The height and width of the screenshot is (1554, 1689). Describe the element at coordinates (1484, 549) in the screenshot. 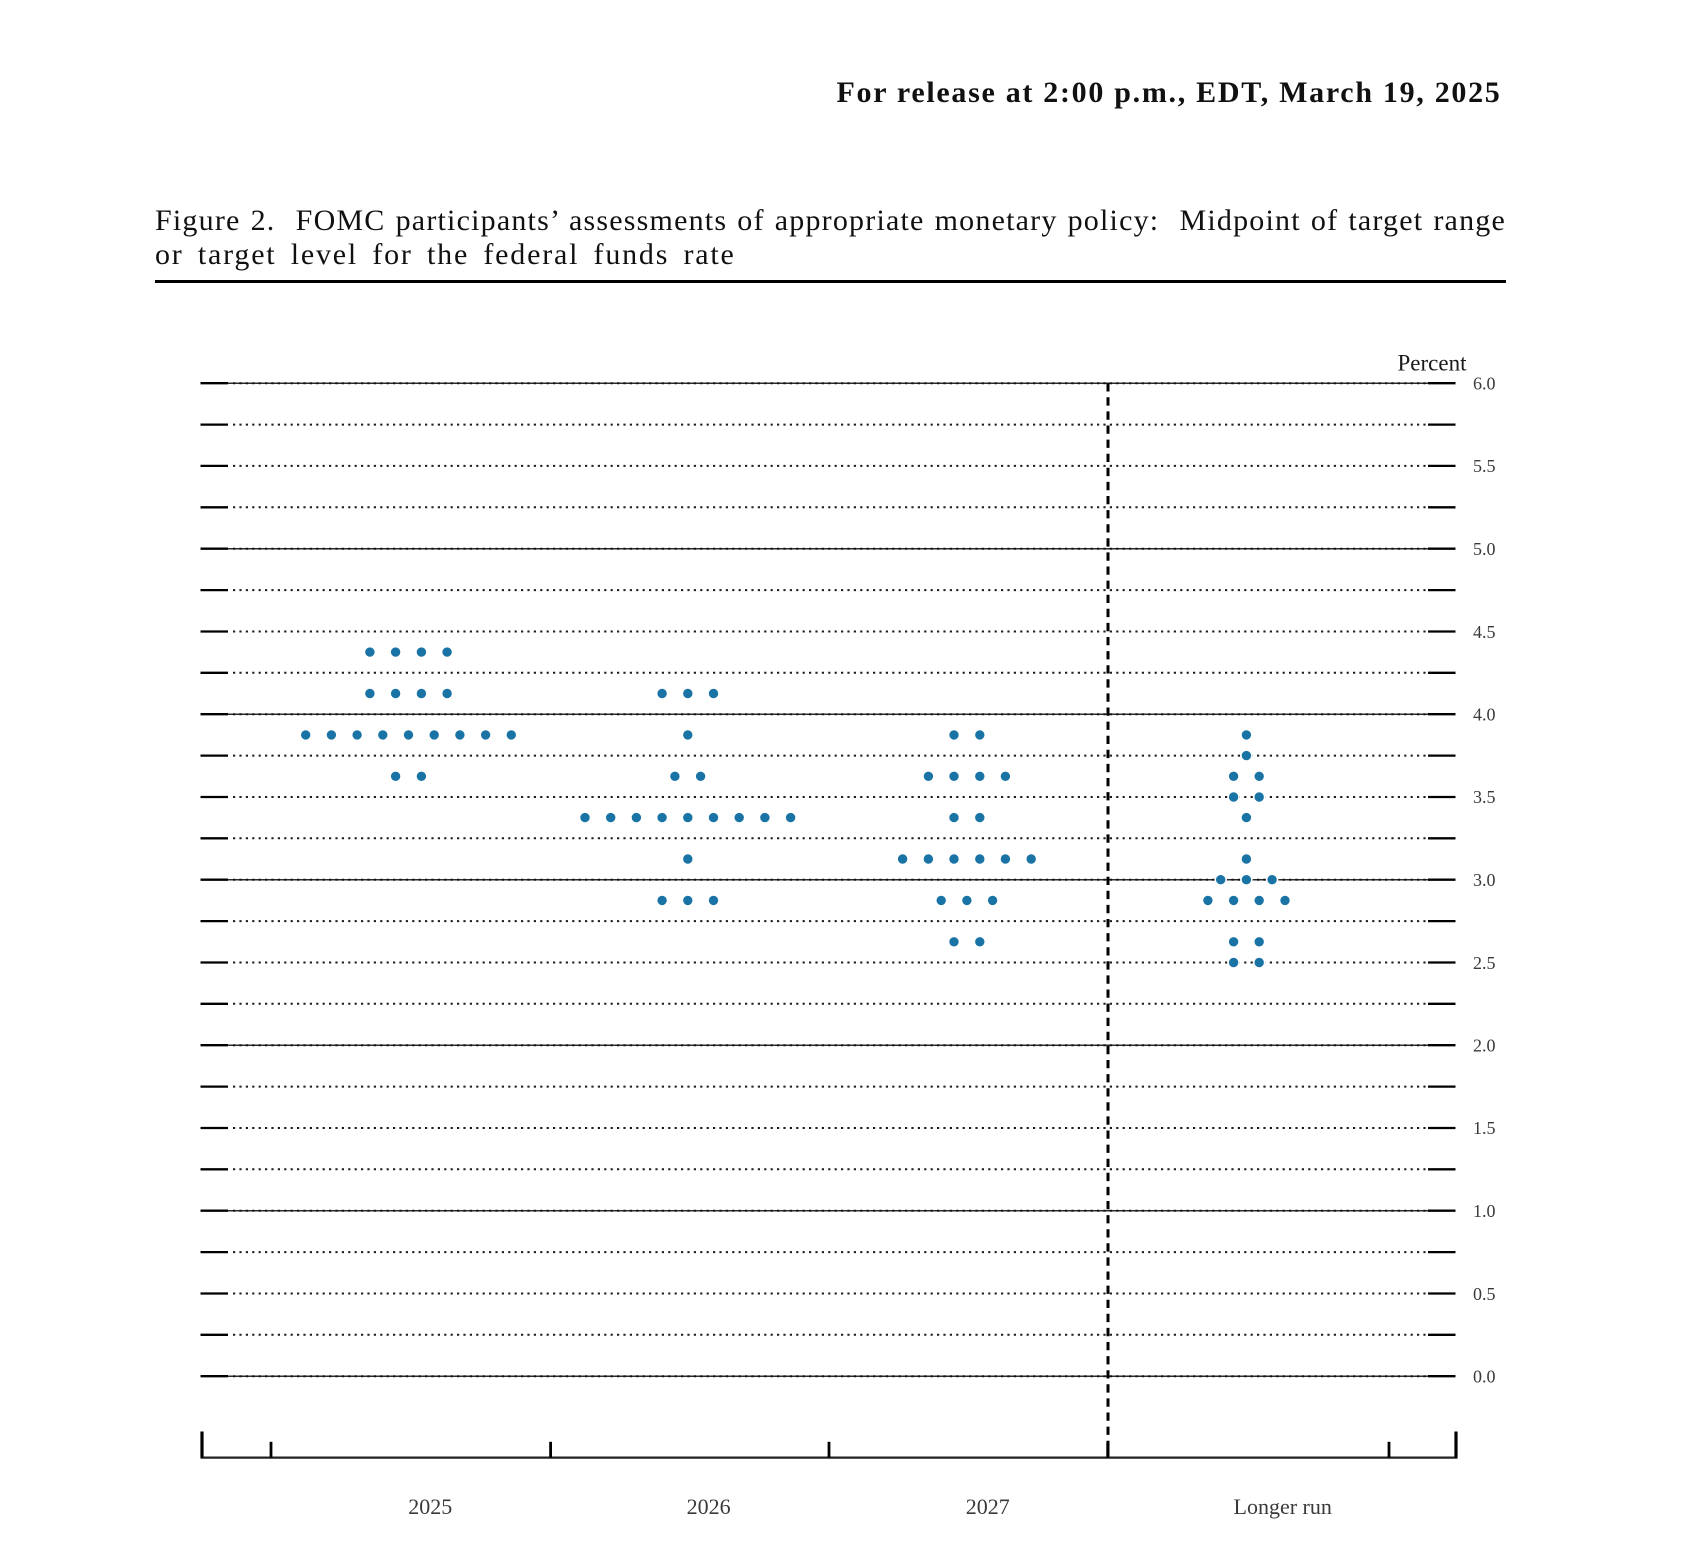

I see `svg-text: 5.0` at that location.